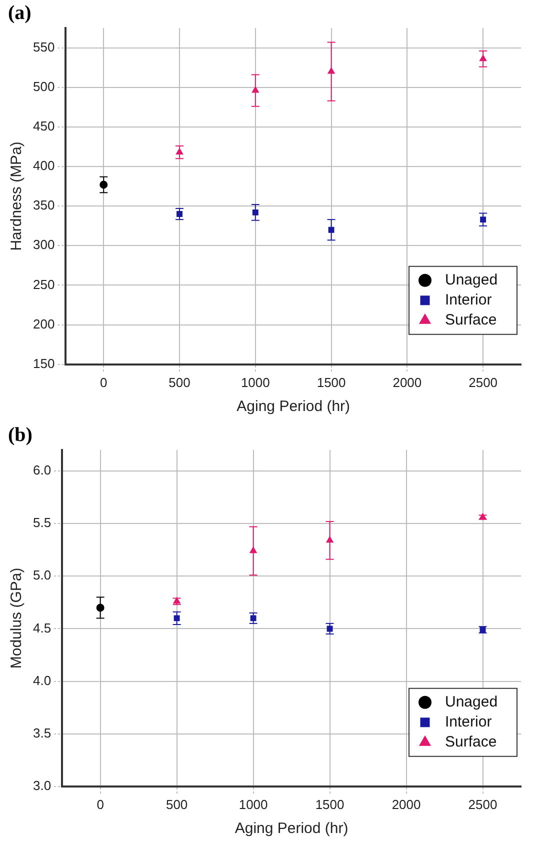 This screenshot has height=850, width=533. What do you see at coordinates (43, 244) in the screenshot?
I see `y-tick-label: 300` at bounding box center [43, 244].